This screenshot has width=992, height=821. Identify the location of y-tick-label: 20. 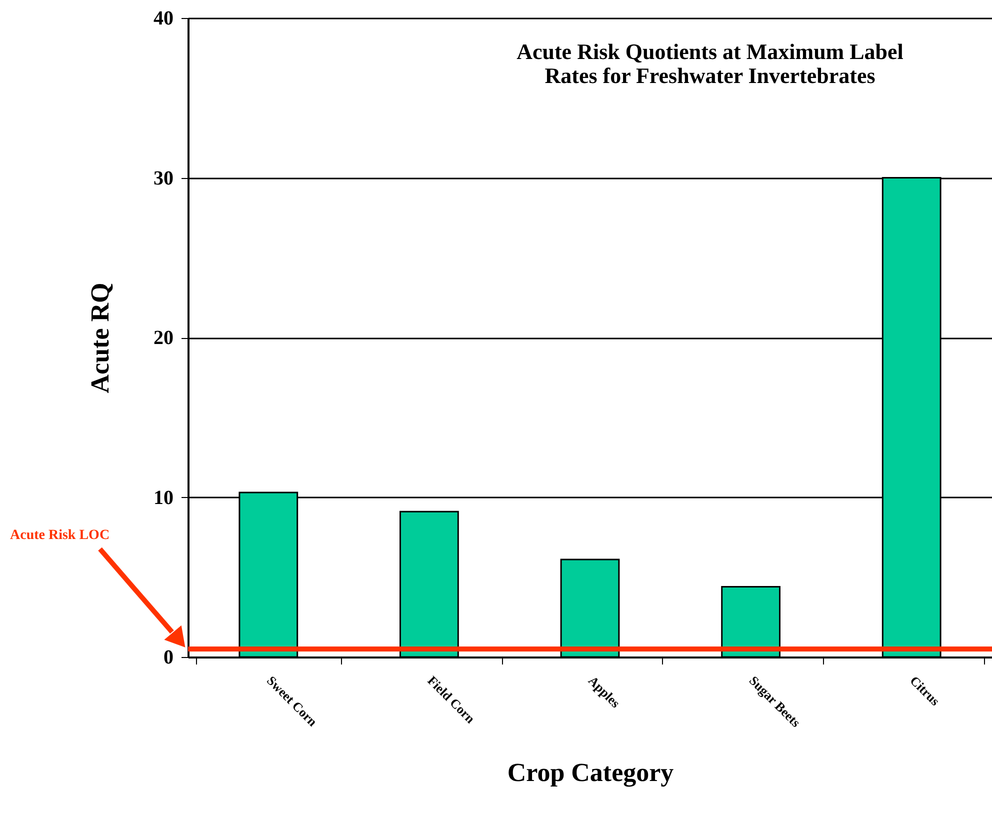
(164, 338).